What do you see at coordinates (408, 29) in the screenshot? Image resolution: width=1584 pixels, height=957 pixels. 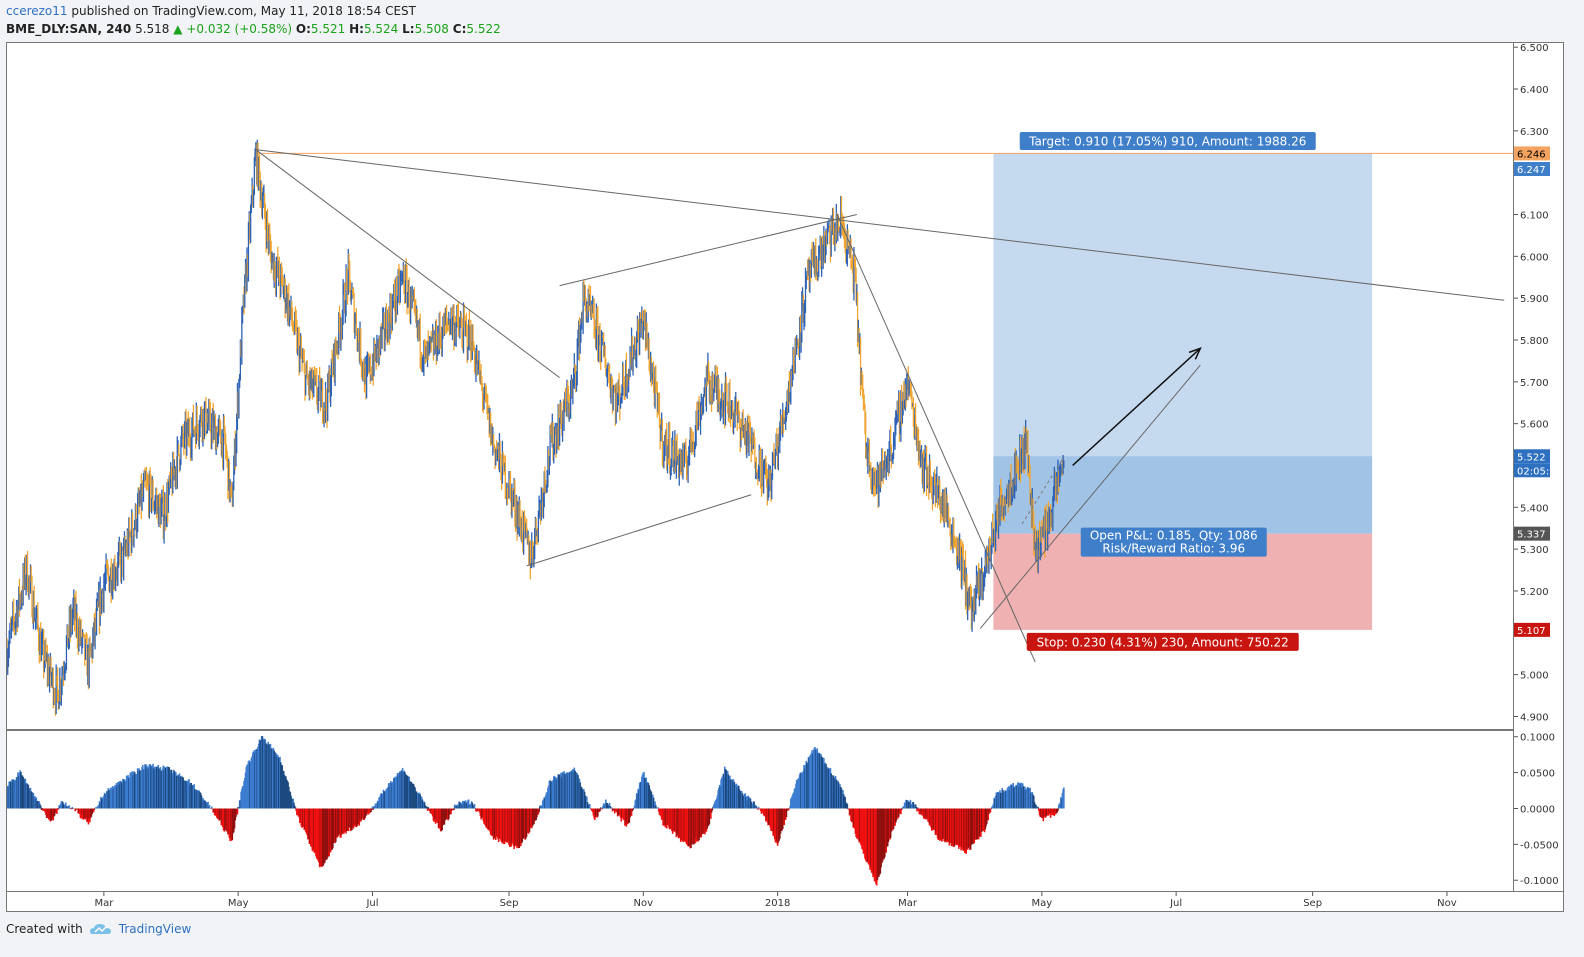 I see `low-label: L:` at bounding box center [408, 29].